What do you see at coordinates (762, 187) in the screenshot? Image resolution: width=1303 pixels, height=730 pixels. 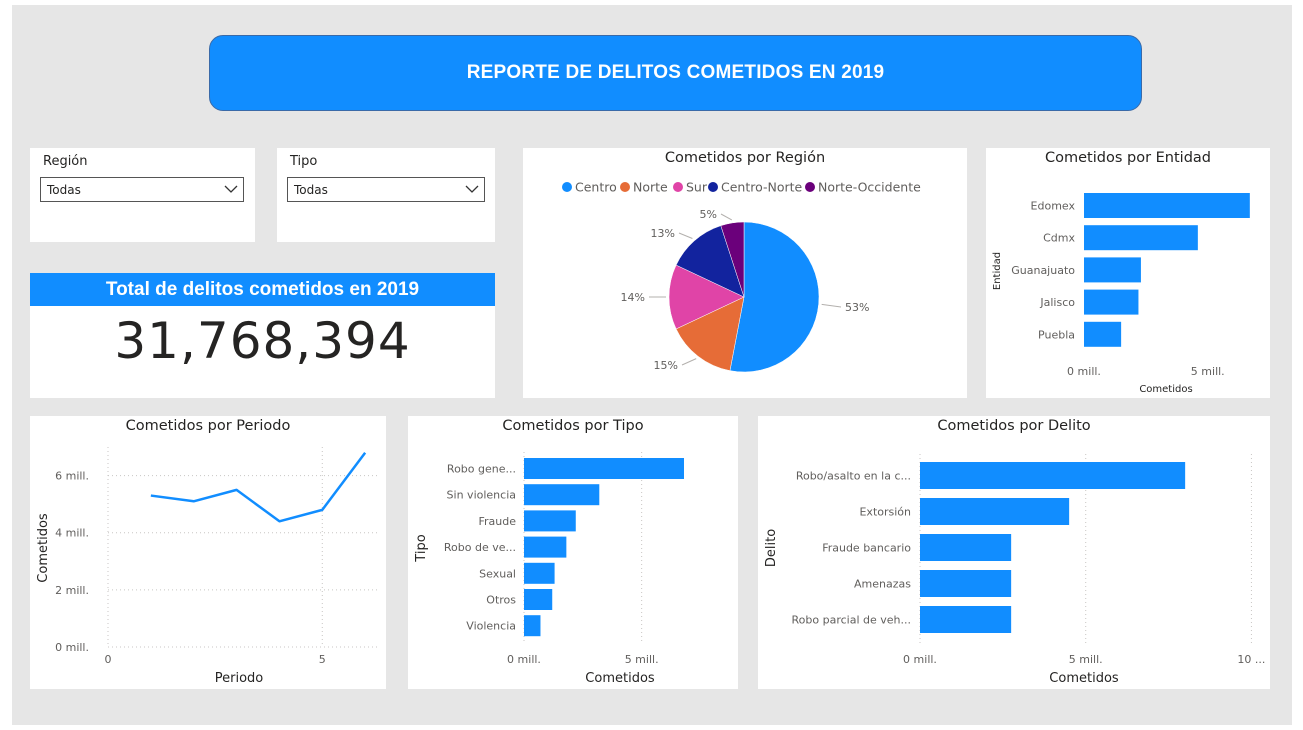 I see `legend-label: Centro-Norte` at bounding box center [762, 187].